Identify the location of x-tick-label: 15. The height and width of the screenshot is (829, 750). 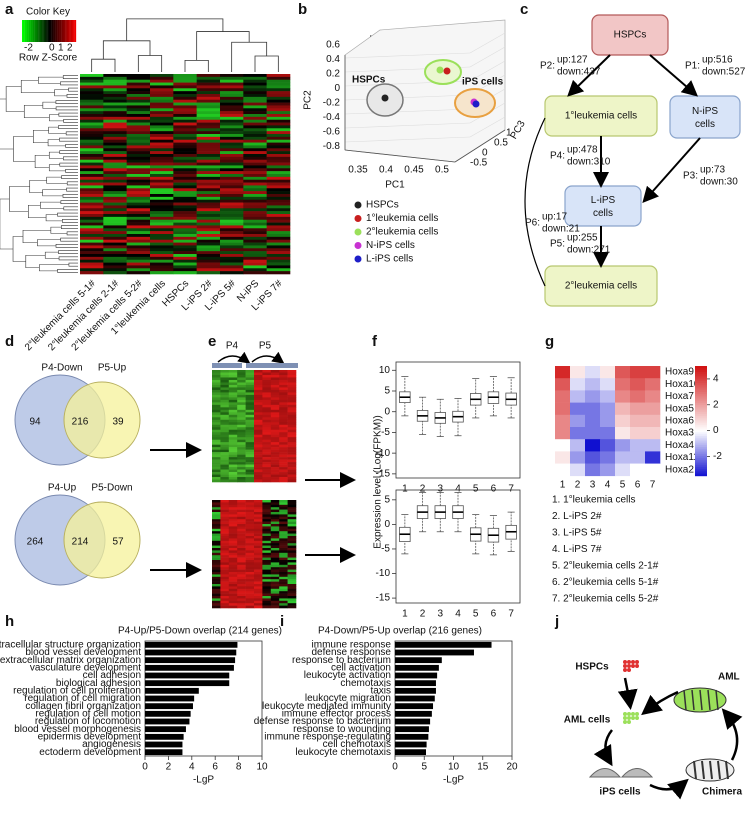
(483, 767).